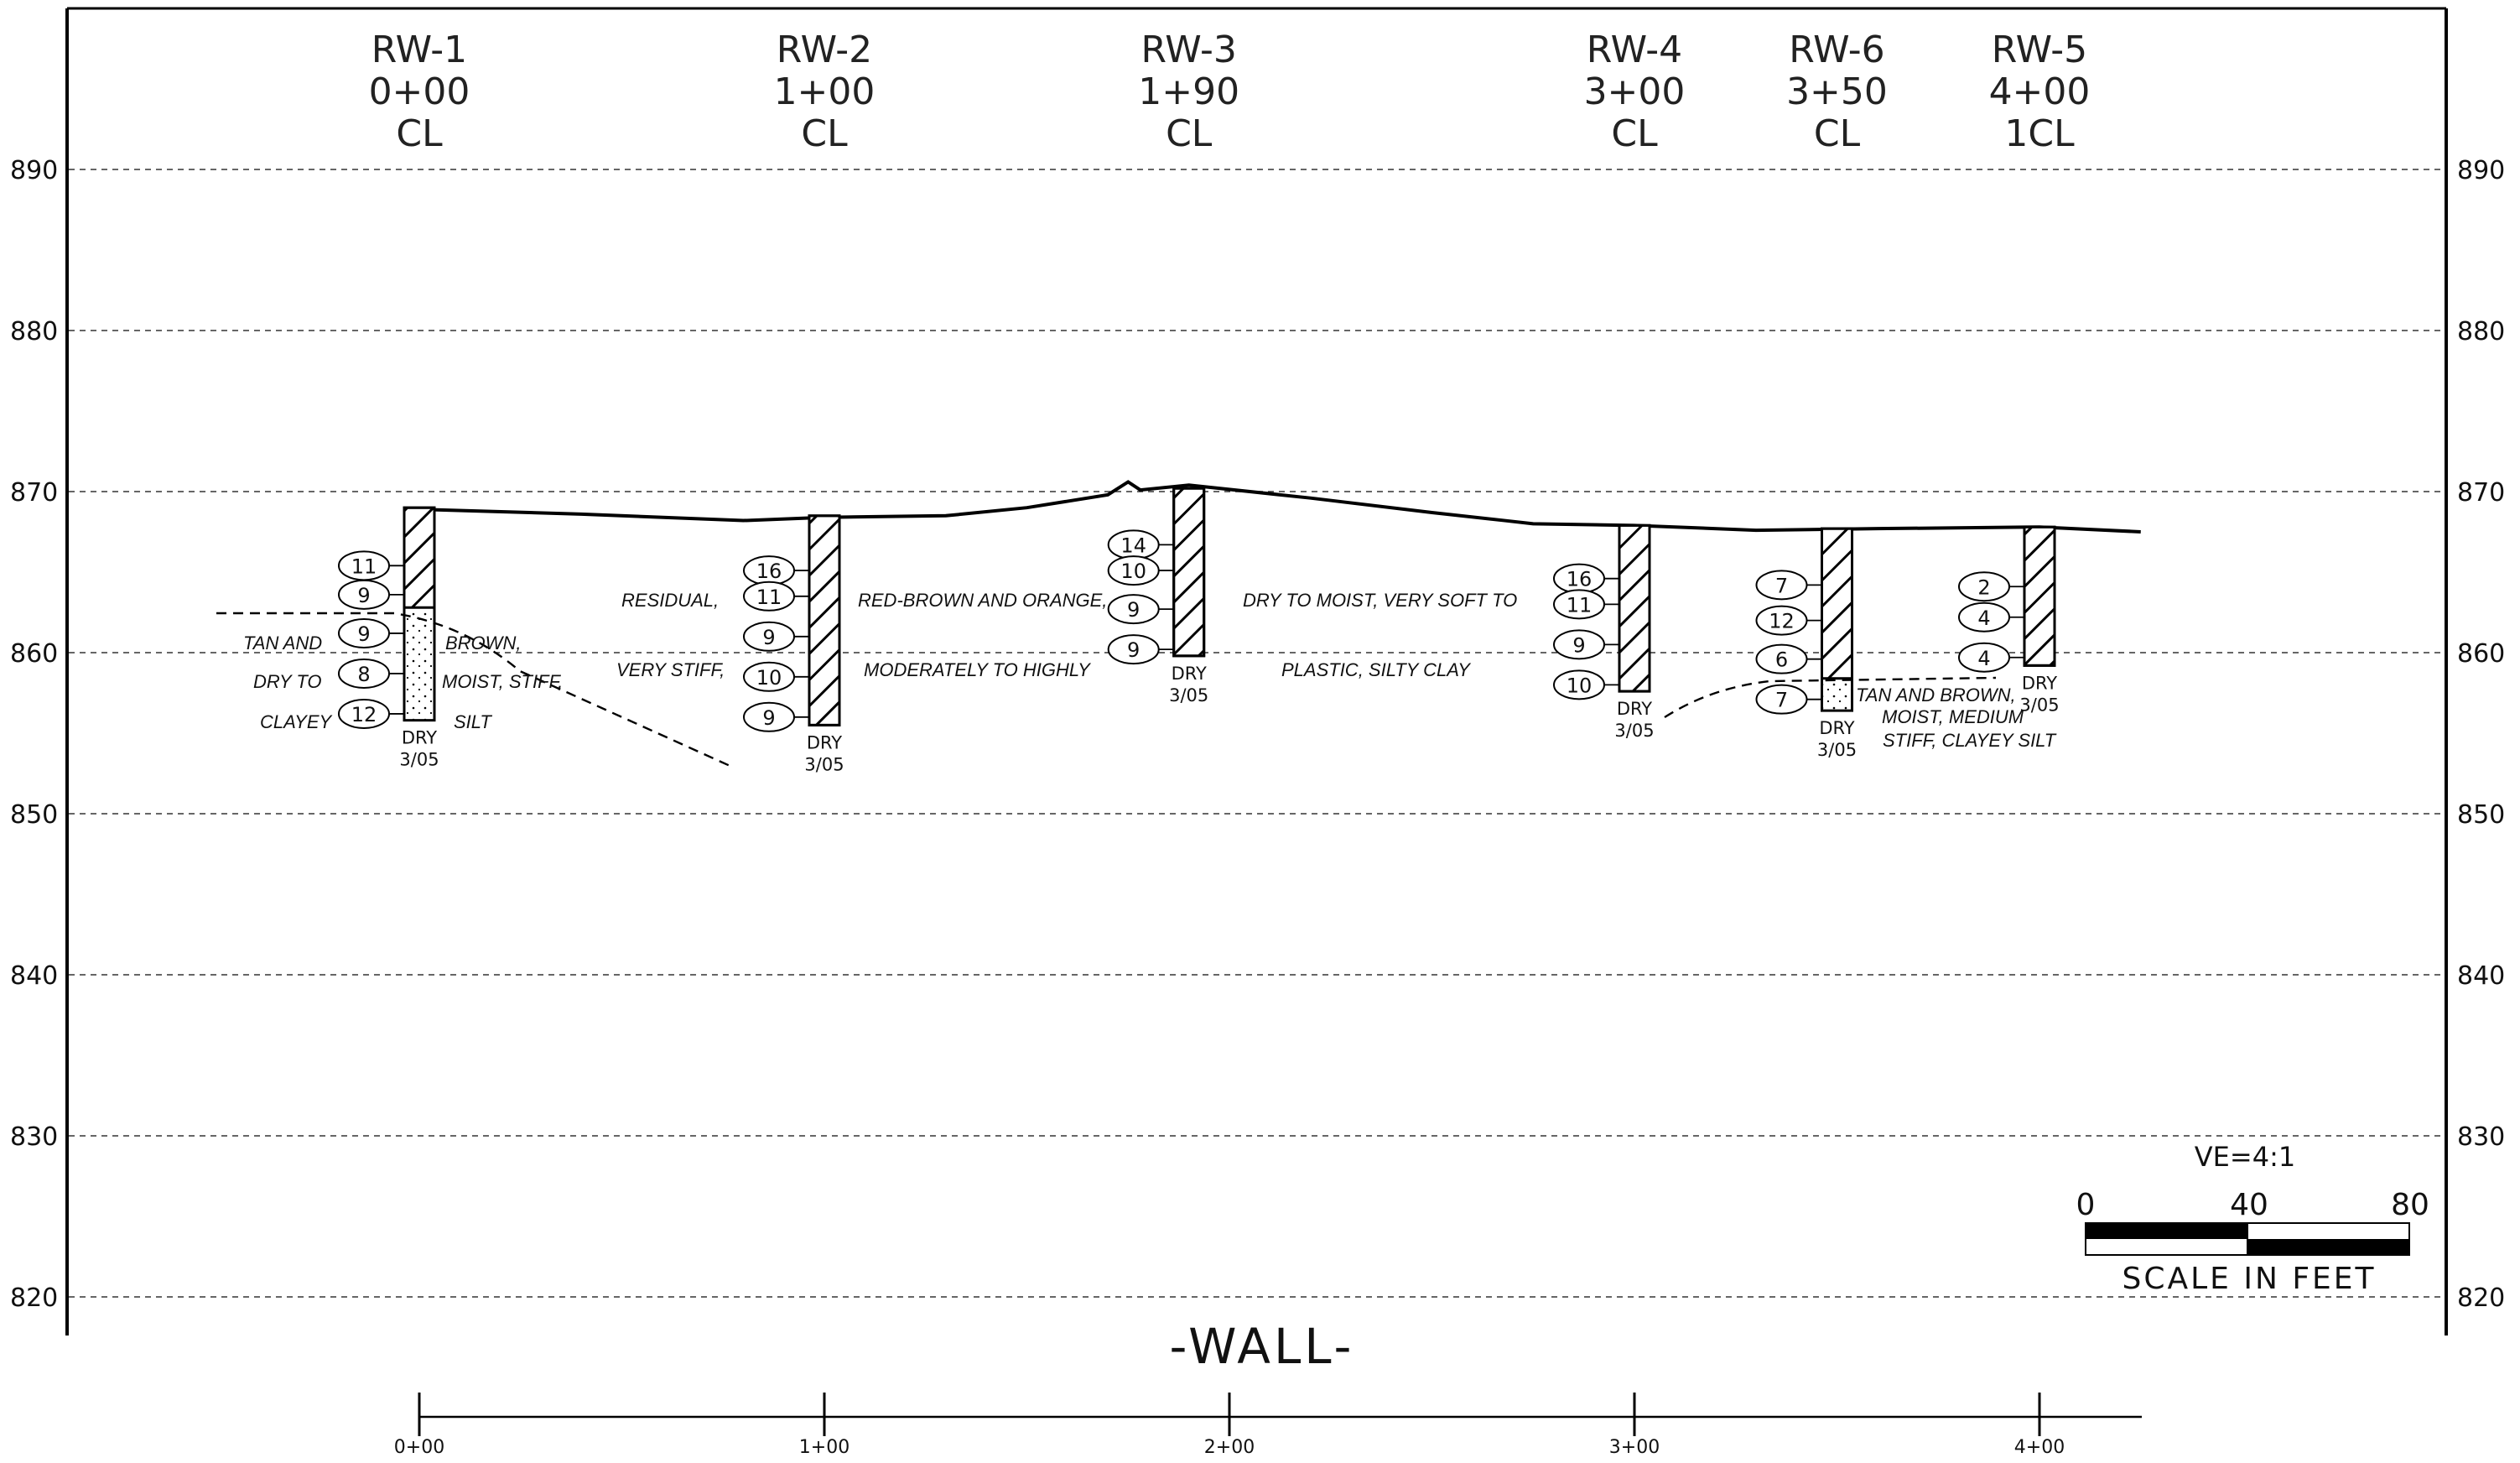  I want to click on ground-surface-line, so click(1279, 507).